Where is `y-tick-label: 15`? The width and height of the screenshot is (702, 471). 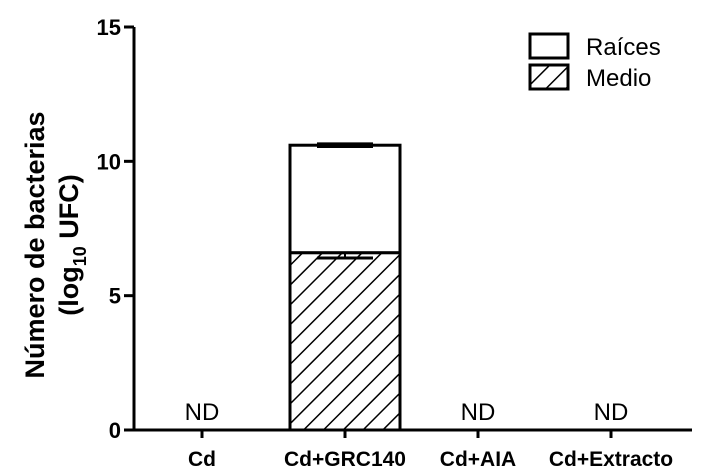 y-tick-label: 15 is located at coordinates (109, 27).